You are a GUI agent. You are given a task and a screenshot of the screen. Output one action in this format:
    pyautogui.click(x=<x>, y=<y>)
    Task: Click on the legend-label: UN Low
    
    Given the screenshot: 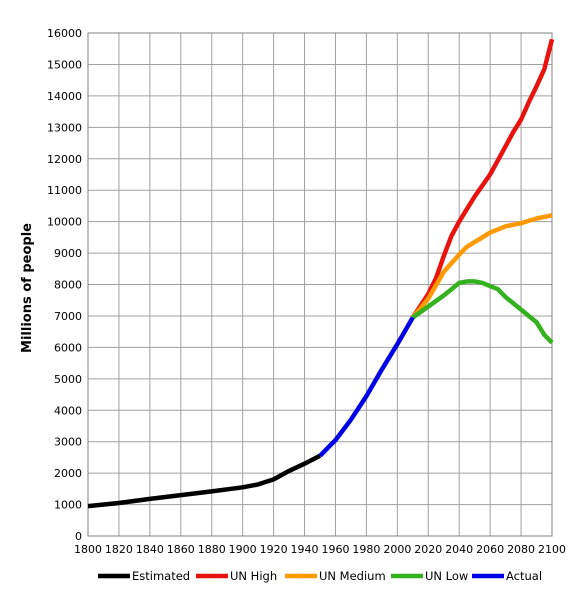 What is the action you would take?
    pyautogui.click(x=446, y=576)
    